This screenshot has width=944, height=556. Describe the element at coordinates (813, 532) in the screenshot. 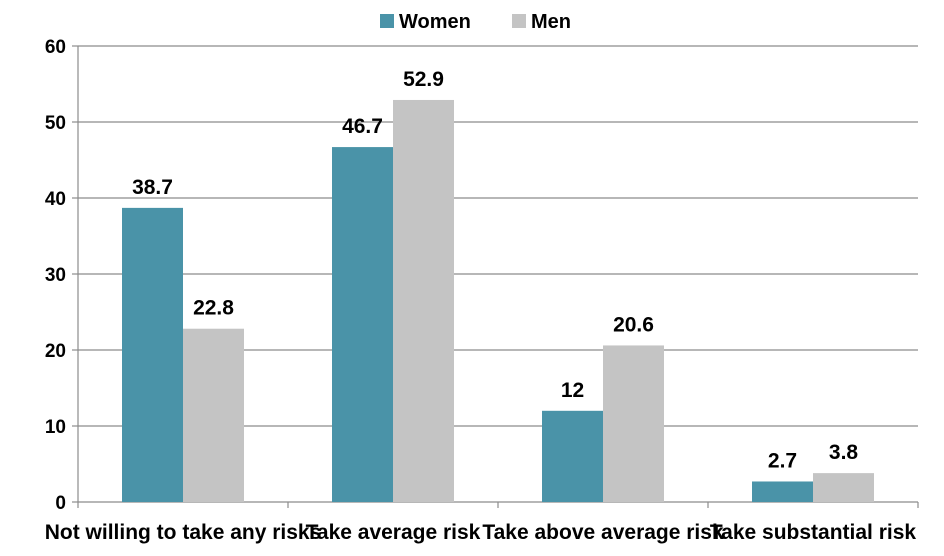

I see `x-category-label: Take substantial risk` at that location.